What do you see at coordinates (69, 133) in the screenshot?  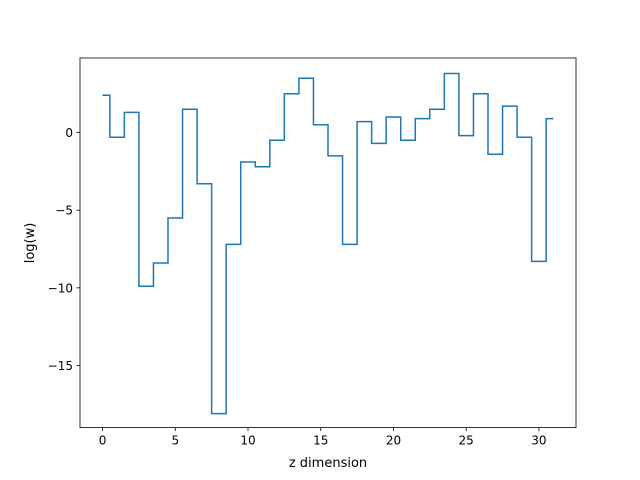 I see `y-tick-label: 0` at bounding box center [69, 133].